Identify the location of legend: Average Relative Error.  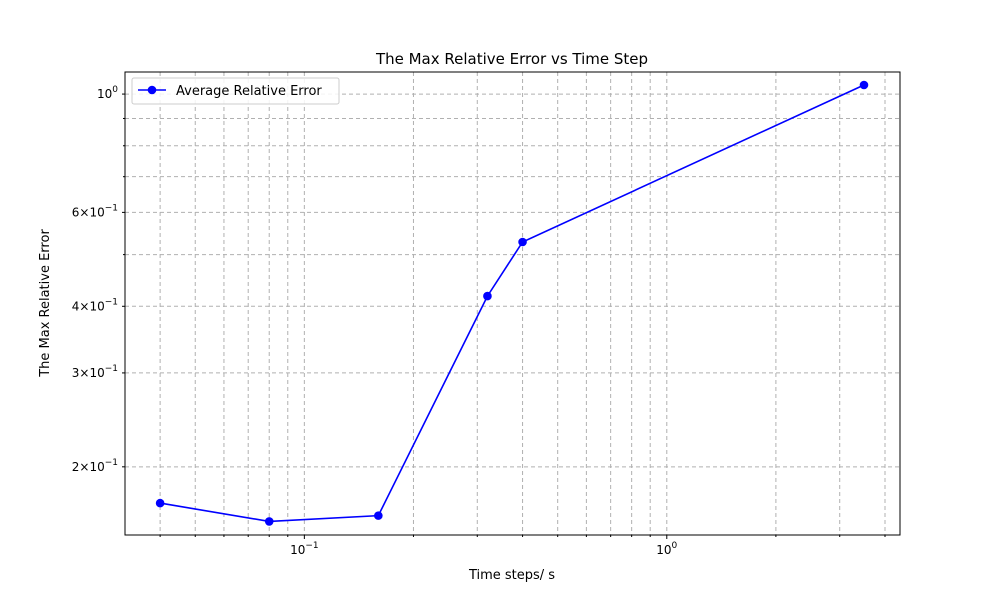
(235, 91).